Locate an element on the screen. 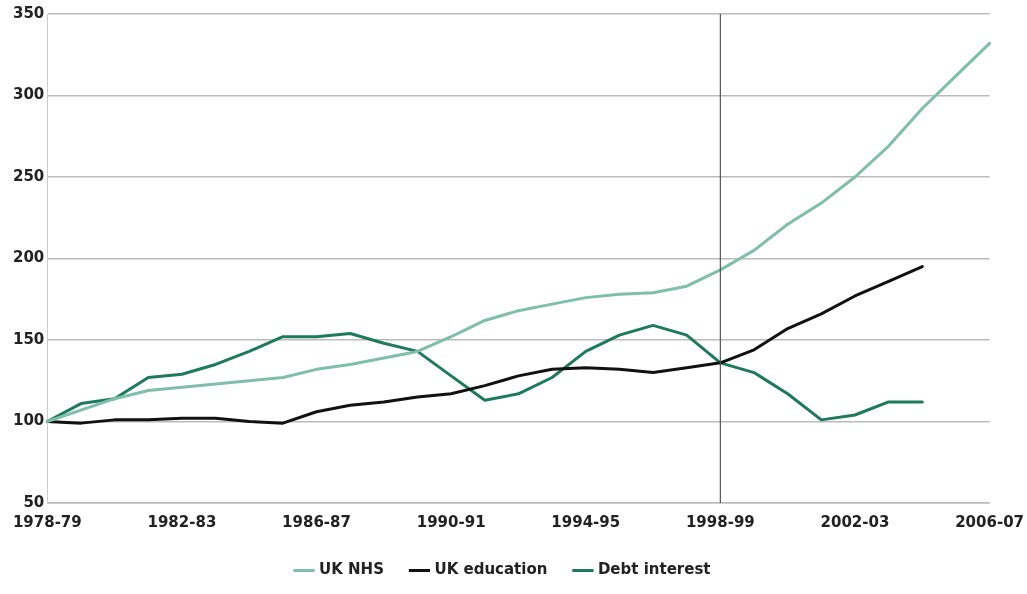 The image size is (1027, 594). x-tick-label: 2002-03 is located at coordinates (855, 521).